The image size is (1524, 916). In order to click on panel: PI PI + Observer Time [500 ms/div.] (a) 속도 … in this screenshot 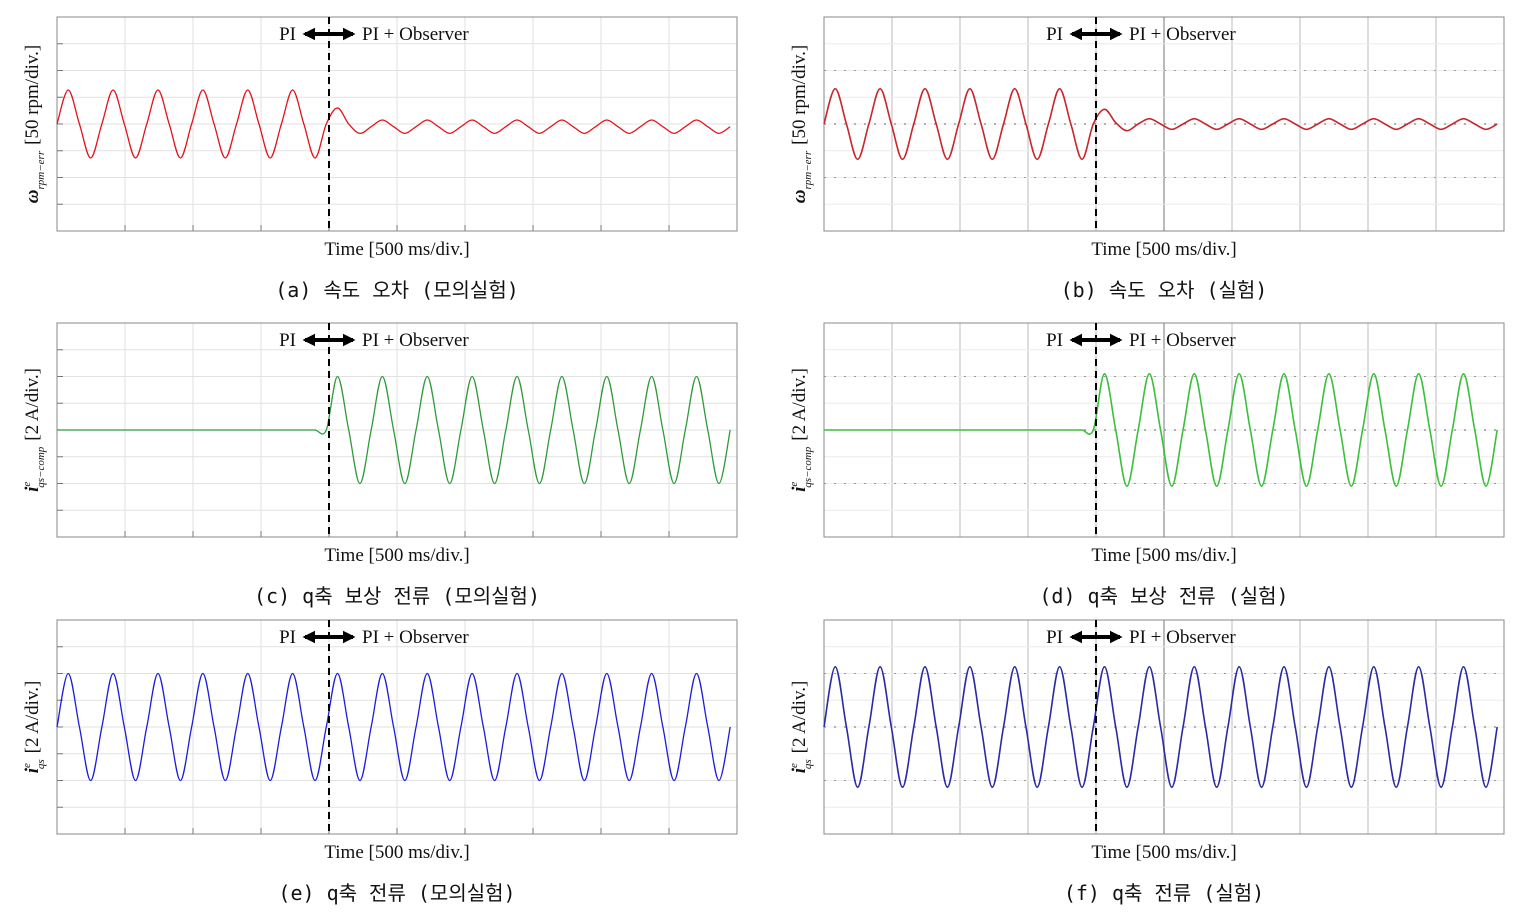, I will do `click(380, 159)`.